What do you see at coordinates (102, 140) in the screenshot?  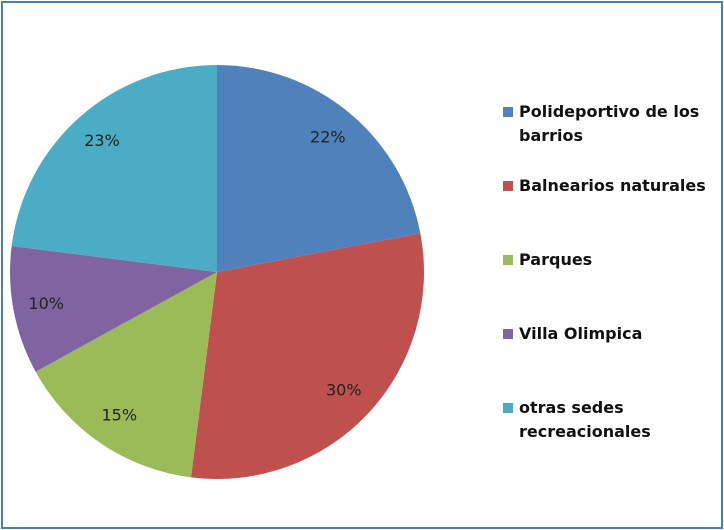 I see `data-label: 23%` at bounding box center [102, 140].